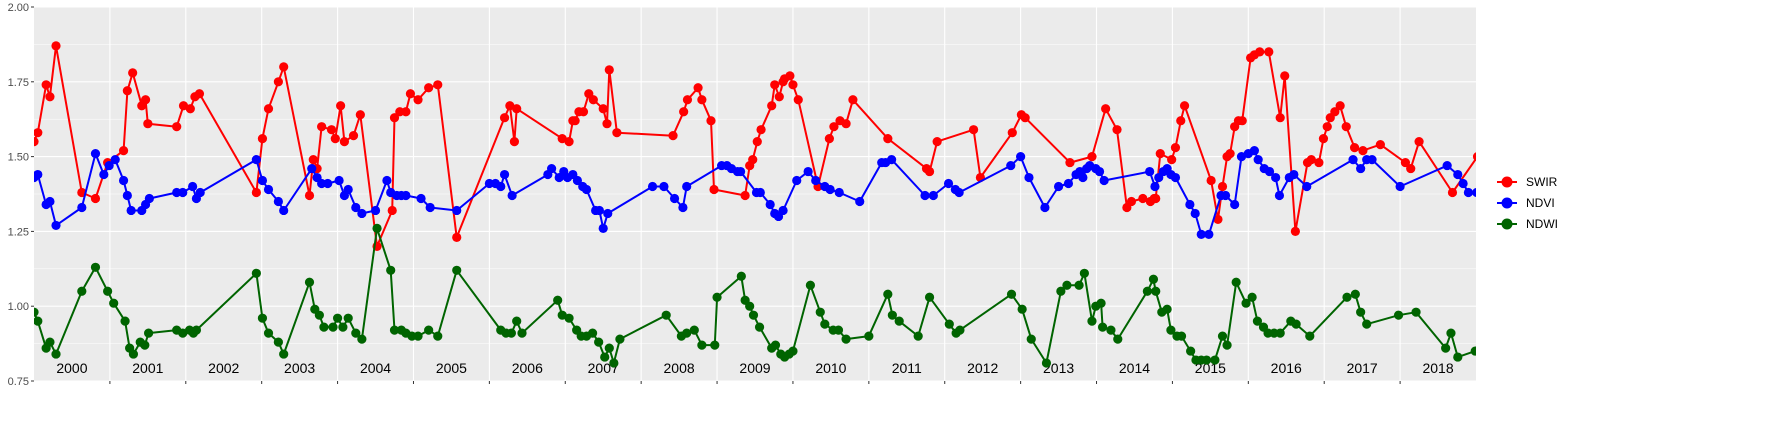 The image size is (1773, 442). What do you see at coordinates (1507, 224) in the screenshot?
I see `legend-key-point` at bounding box center [1507, 224].